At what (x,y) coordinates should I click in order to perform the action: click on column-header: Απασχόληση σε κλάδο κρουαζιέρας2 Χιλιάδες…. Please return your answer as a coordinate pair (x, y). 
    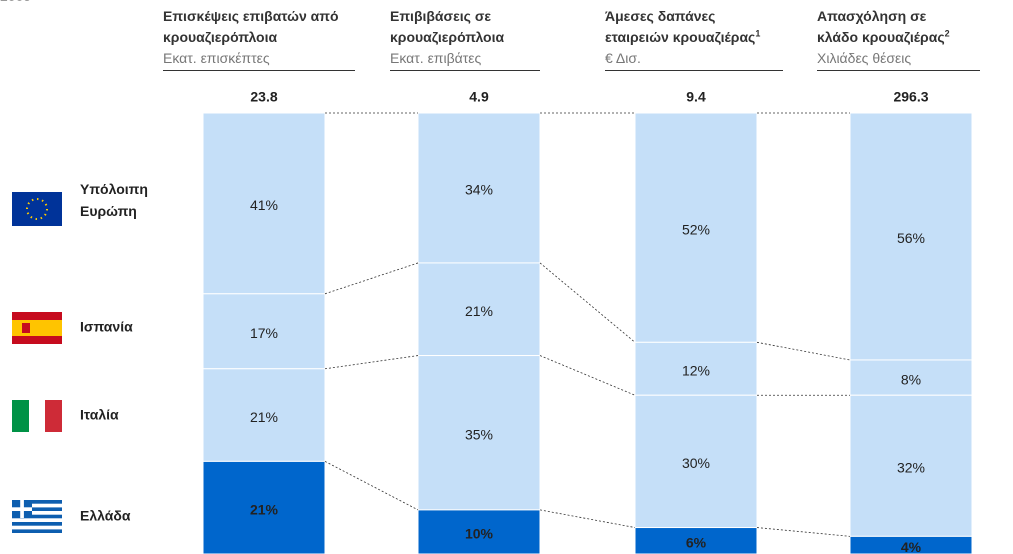
    Looking at the image, I should click on (898, 38).